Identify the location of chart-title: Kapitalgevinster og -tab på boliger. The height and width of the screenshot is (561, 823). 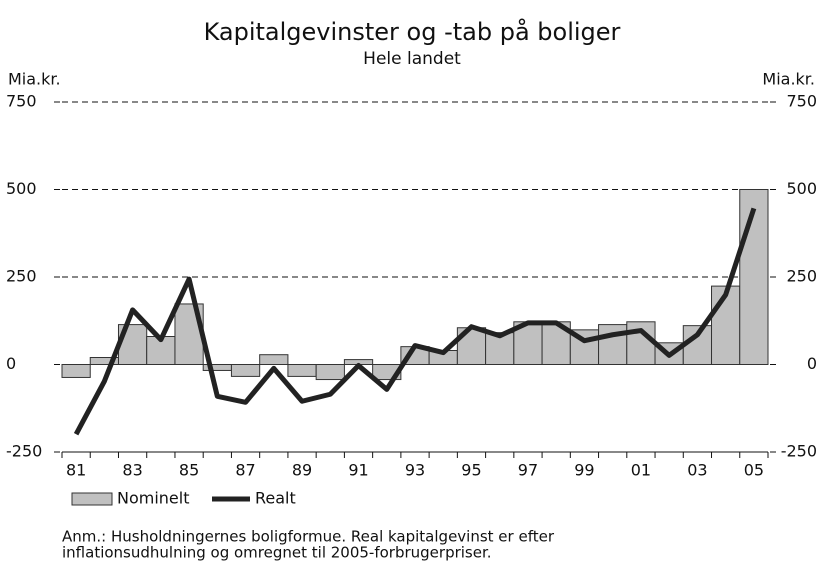
(412, 31).